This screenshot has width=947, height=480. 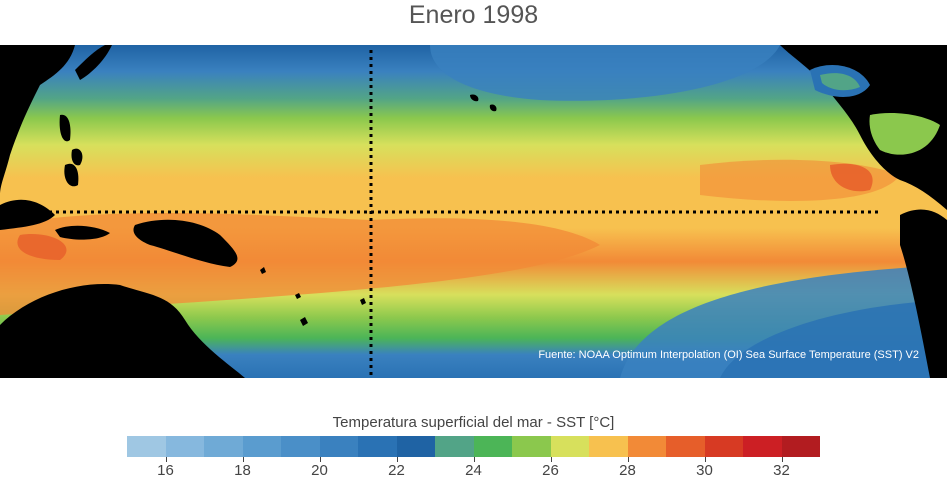 What do you see at coordinates (122, 331) in the screenshot?
I see `australia-landmass` at bounding box center [122, 331].